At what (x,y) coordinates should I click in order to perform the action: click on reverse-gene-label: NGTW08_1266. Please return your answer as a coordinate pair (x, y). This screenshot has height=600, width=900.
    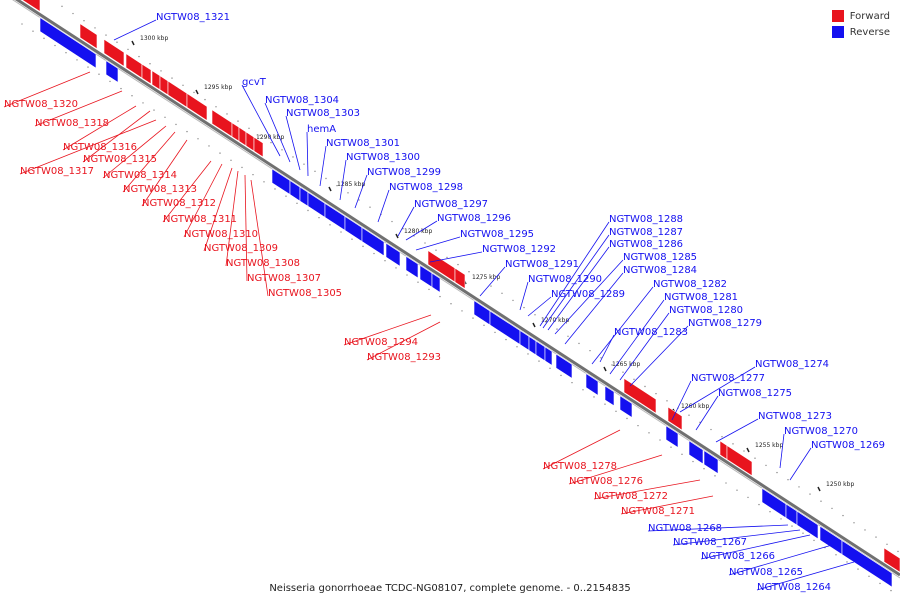
    Looking at the image, I should click on (738, 556).